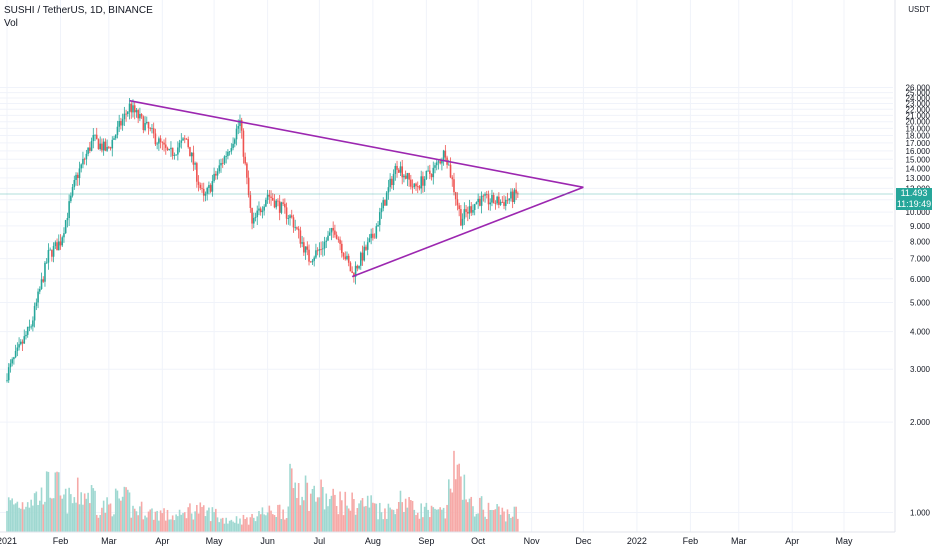  I want to click on time-tick-label: Sep, so click(426, 541).